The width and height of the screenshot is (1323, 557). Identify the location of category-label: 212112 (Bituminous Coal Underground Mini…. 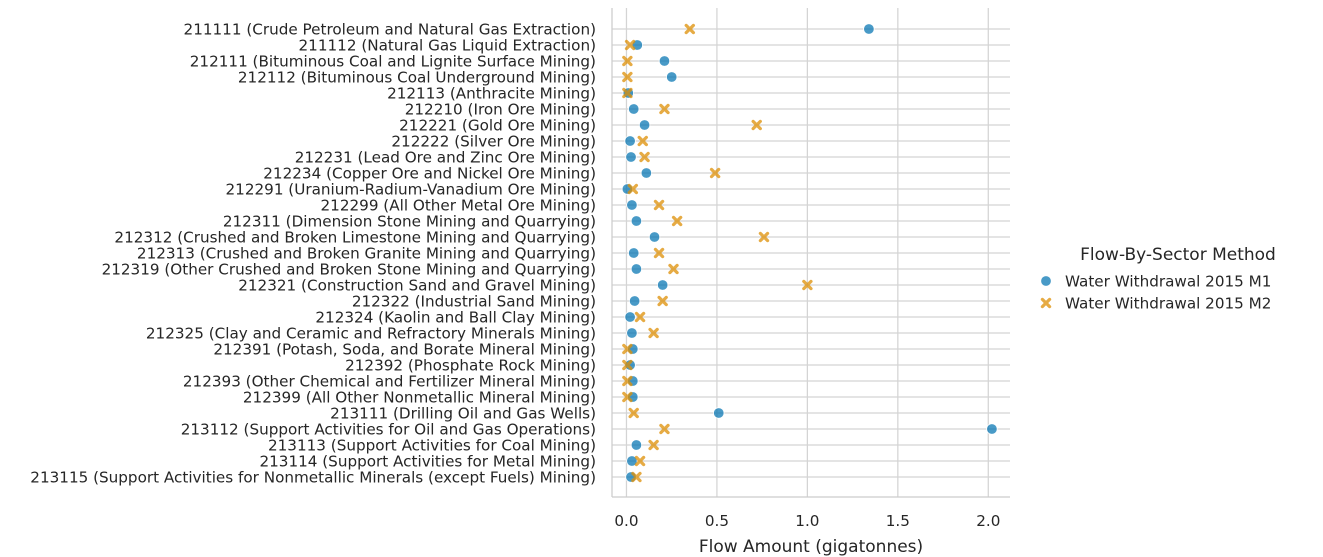
(417, 78).